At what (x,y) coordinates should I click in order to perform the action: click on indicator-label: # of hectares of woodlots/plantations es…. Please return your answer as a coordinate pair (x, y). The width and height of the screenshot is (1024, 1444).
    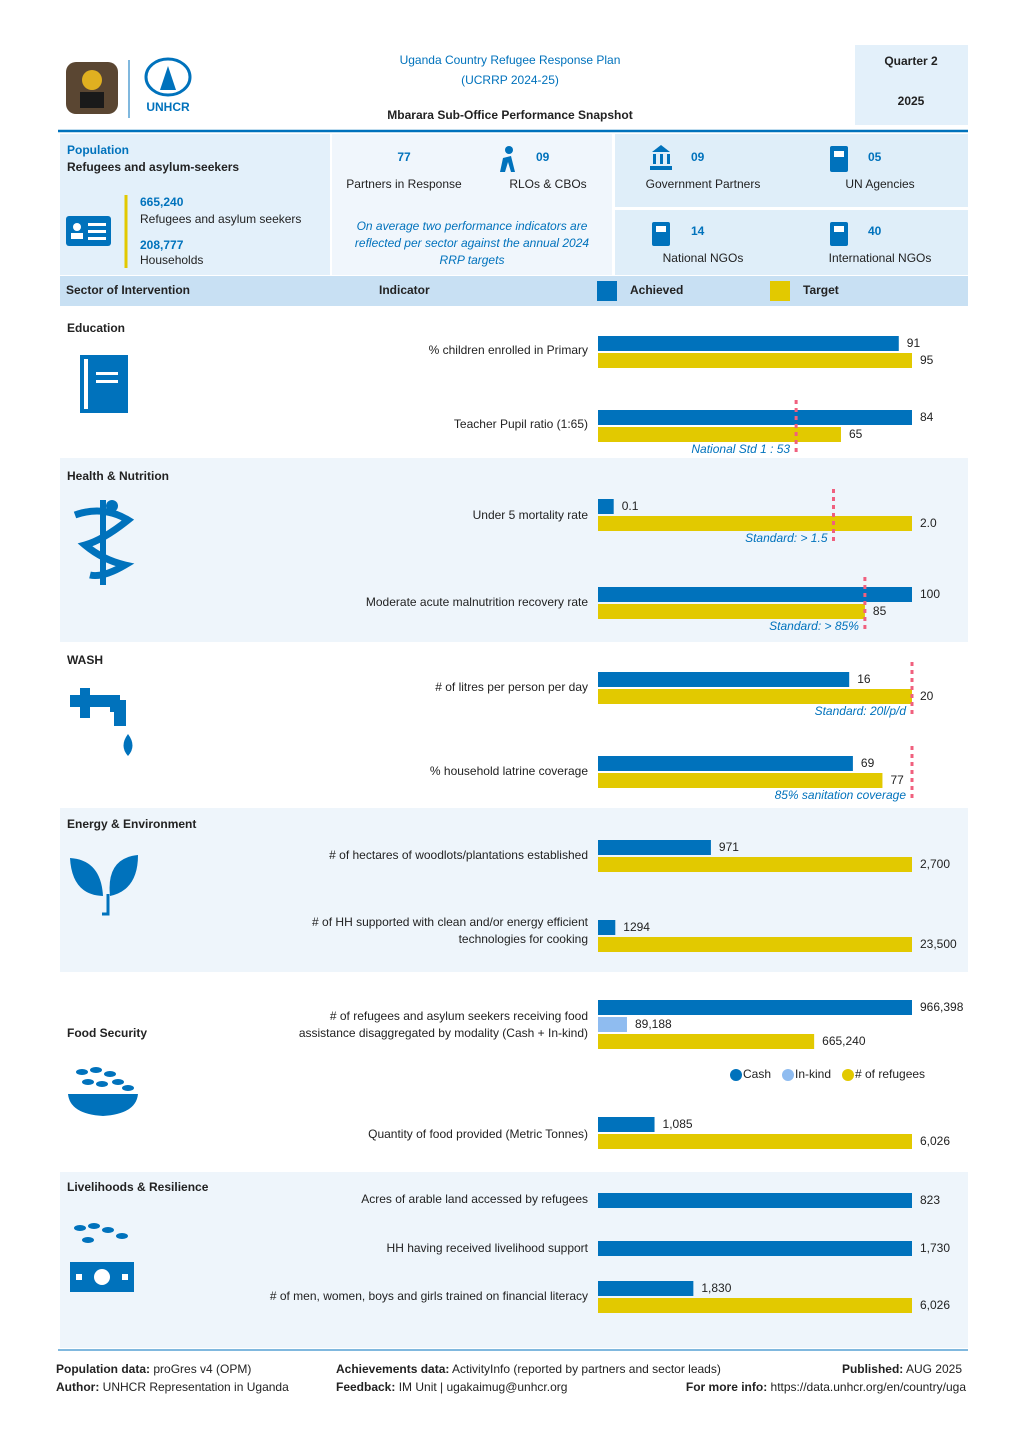
    Looking at the image, I should click on (458, 855).